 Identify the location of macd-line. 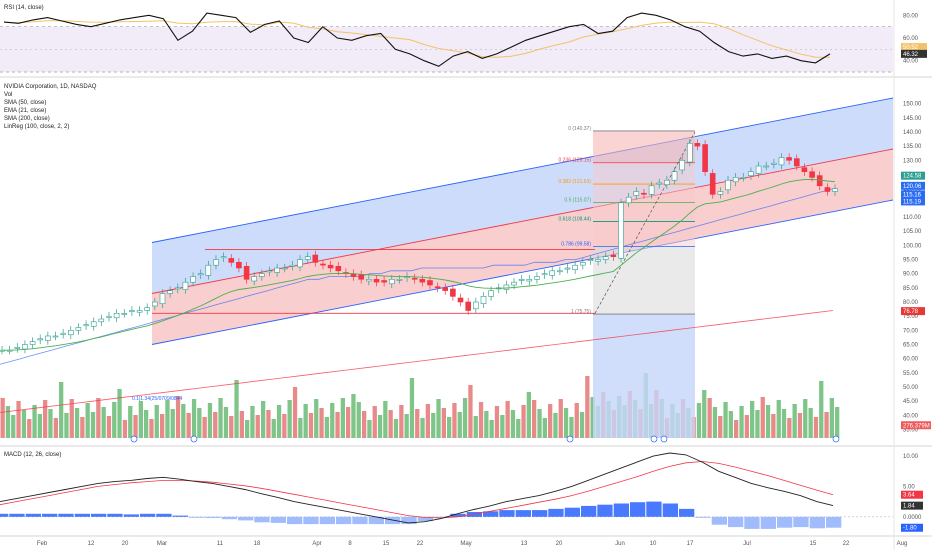
(417, 488).